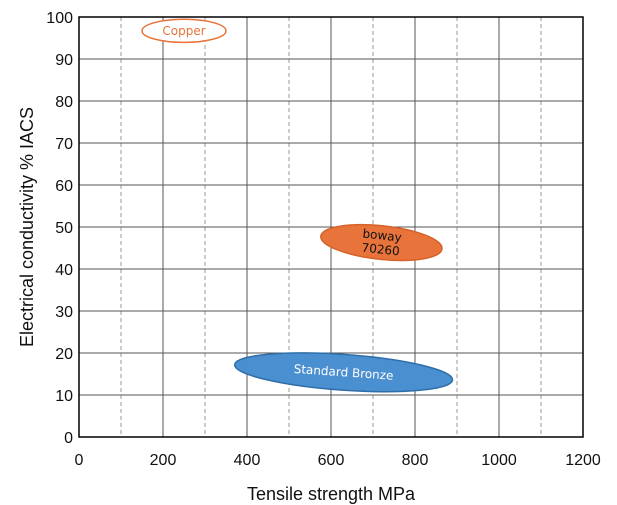  I want to click on x-tick-labels: 0 200 400 600 800 1000 1200, so click(338, 460).